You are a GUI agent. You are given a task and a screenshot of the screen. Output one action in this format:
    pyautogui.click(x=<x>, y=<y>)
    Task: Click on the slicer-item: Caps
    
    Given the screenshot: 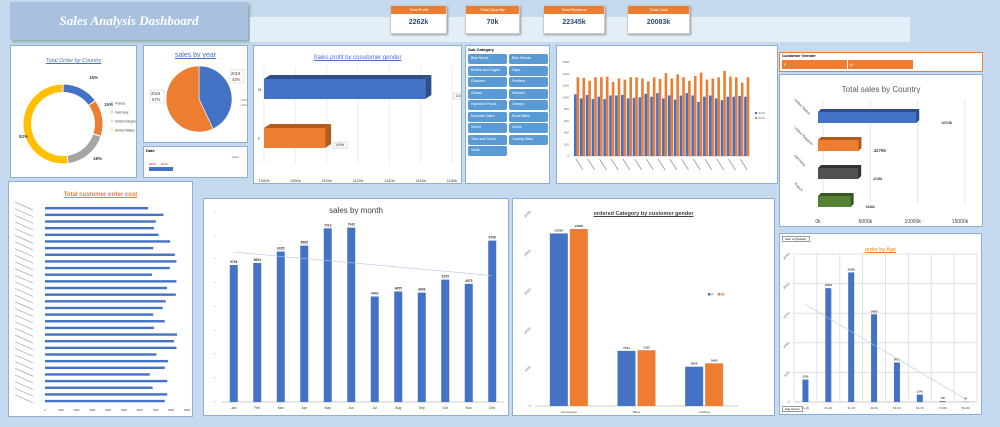 What is the action you would take?
    pyautogui.click(x=528, y=70)
    